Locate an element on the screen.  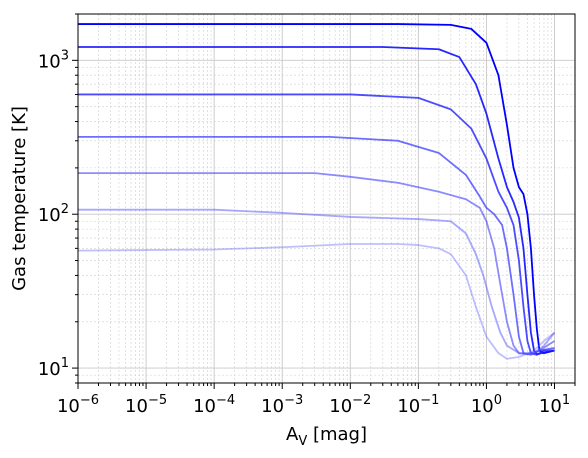
y-tick-label: 10¹ is located at coordinates (53, 368).